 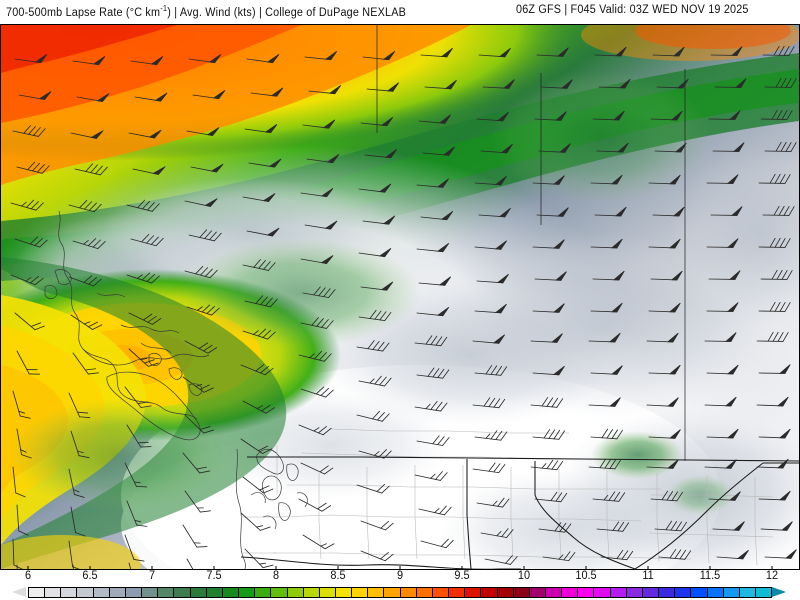 I want to click on title-field-label: 700-500mb Lapse Rate (°C km, so click(x=83, y=12).